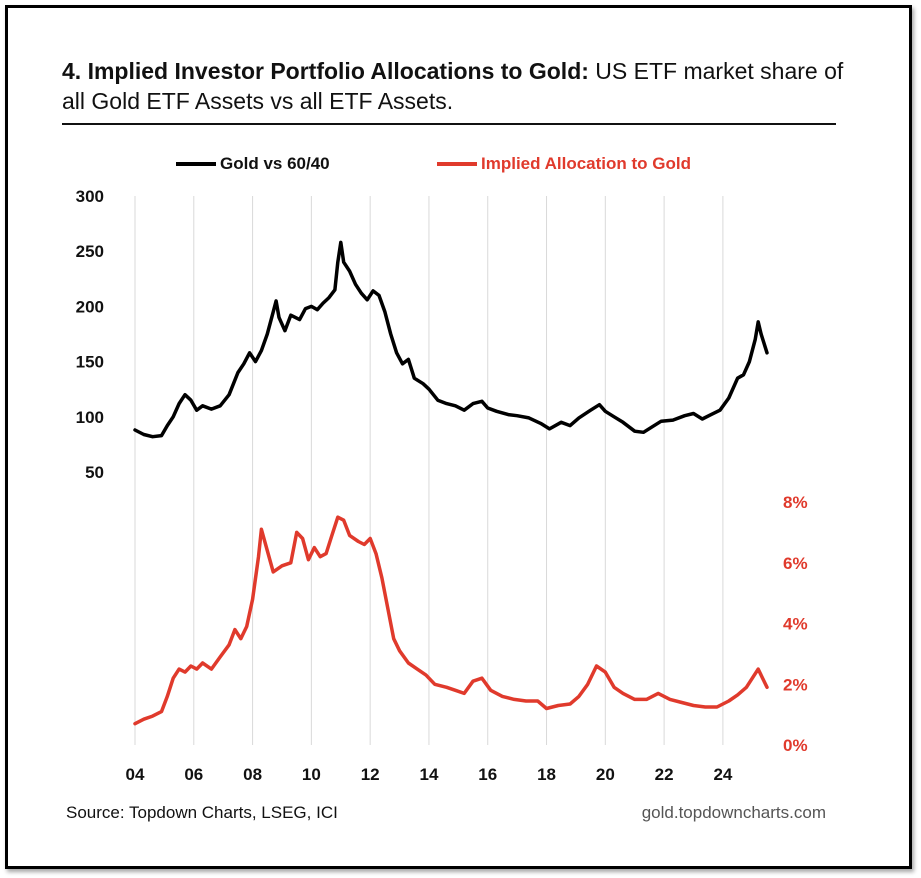 This screenshot has height=878, width=921. What do you see at coordinates (546, 774) in the screenshot?
I see `x-tick-label-18: 18` at bounding box center [546, 774].